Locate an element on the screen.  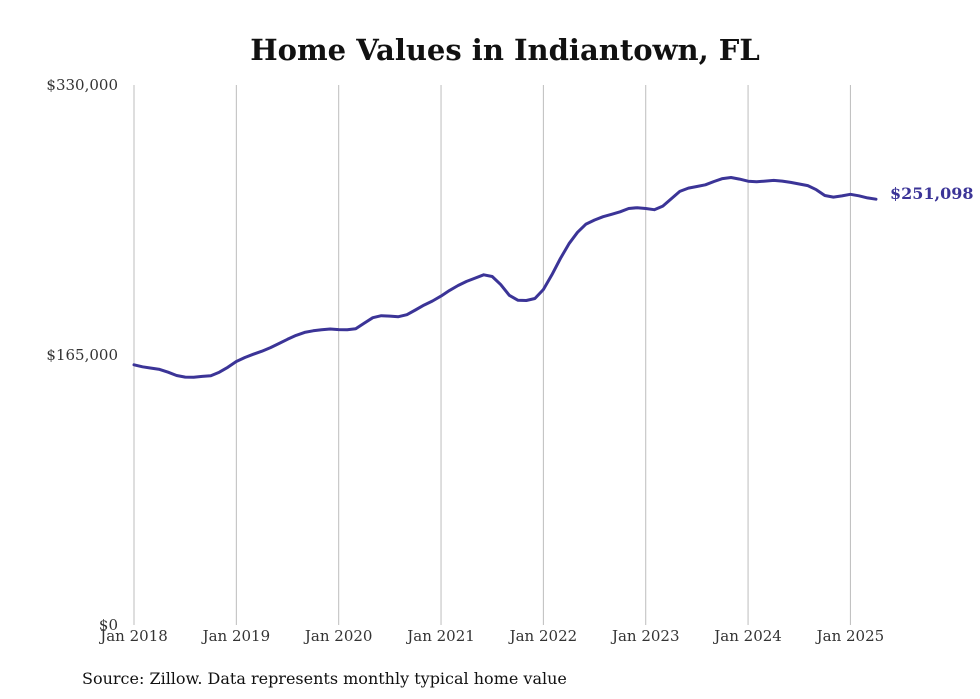
x-tick-label: Jan 2023 is located at coordinates (645, 636).